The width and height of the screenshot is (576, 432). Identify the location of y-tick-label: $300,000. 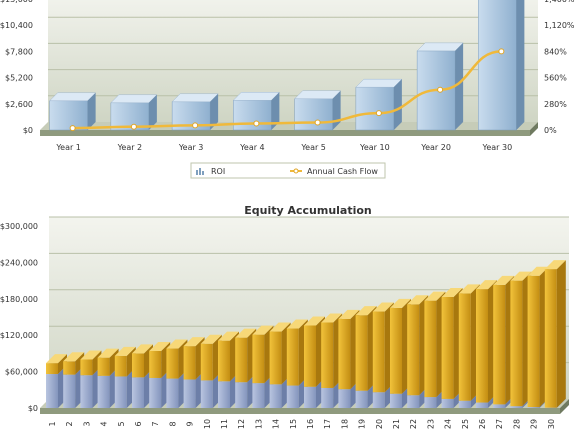
(19, 226).